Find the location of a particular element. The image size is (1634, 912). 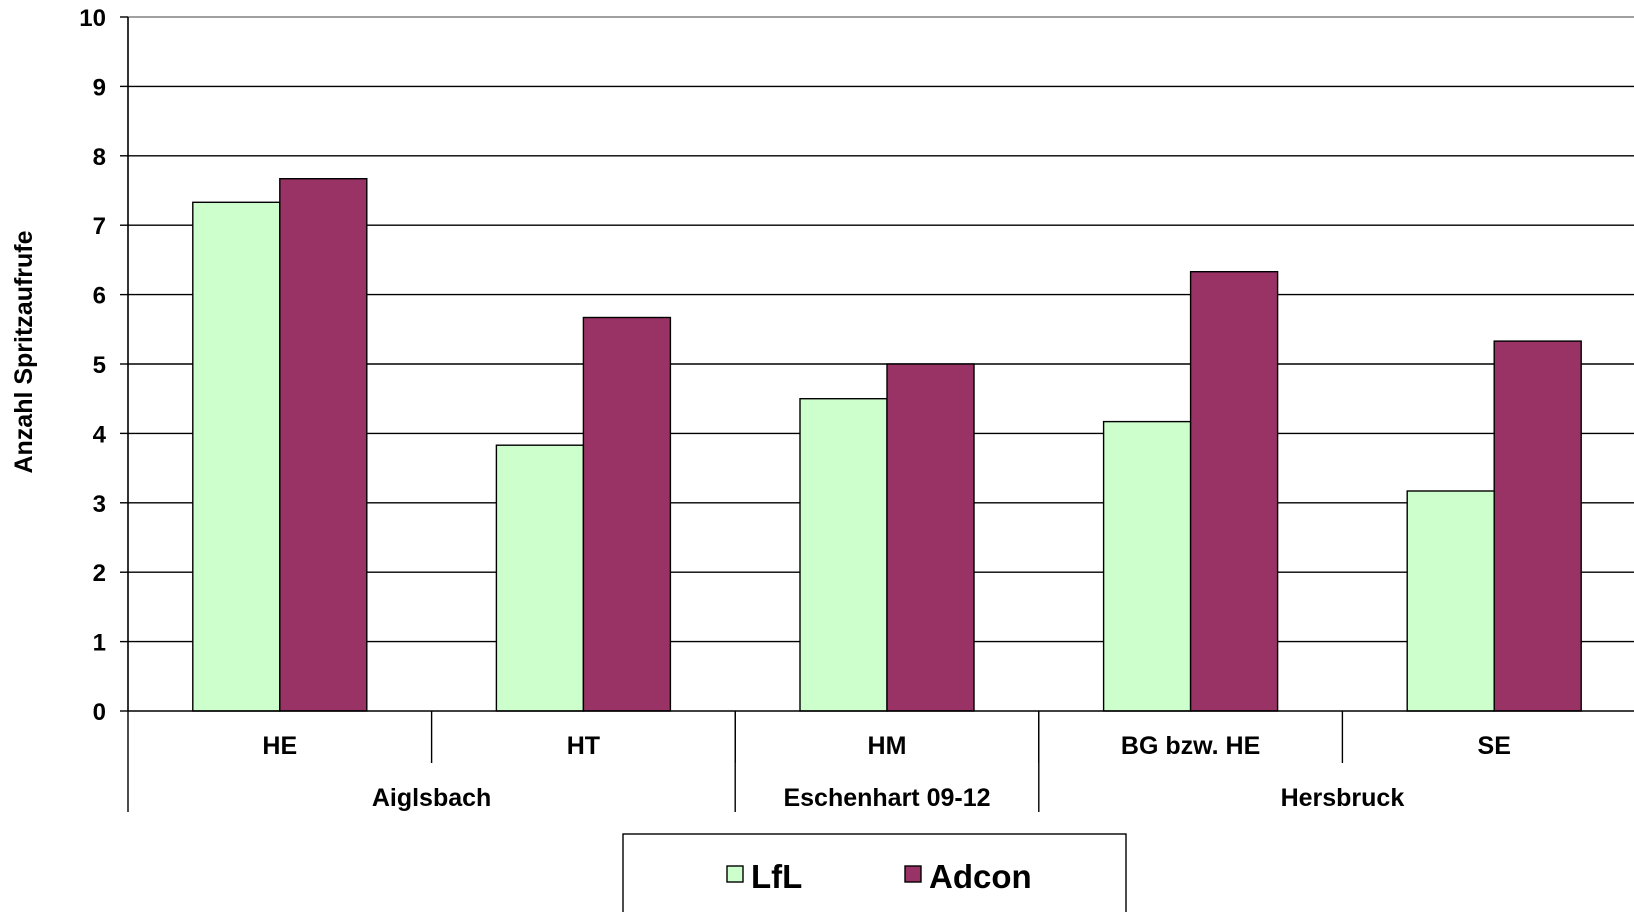

legend-swatch-adcon is located at coordinates (913, 874).